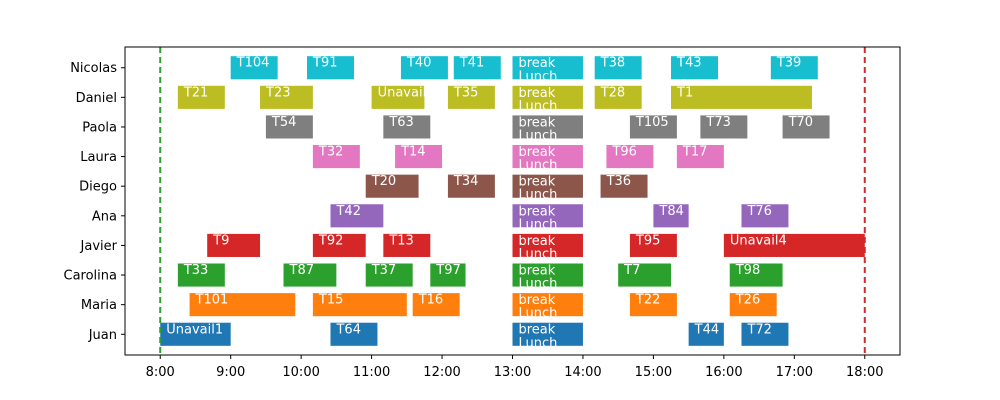  I want to click on task-label: T41, so click(471, 63).